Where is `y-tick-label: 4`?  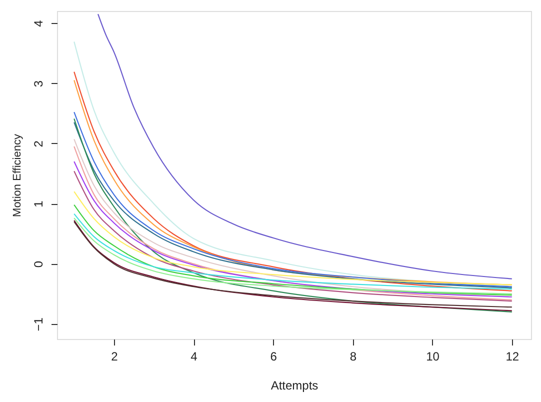
y-tick-label: 4 is located at coordinates (39, 23).